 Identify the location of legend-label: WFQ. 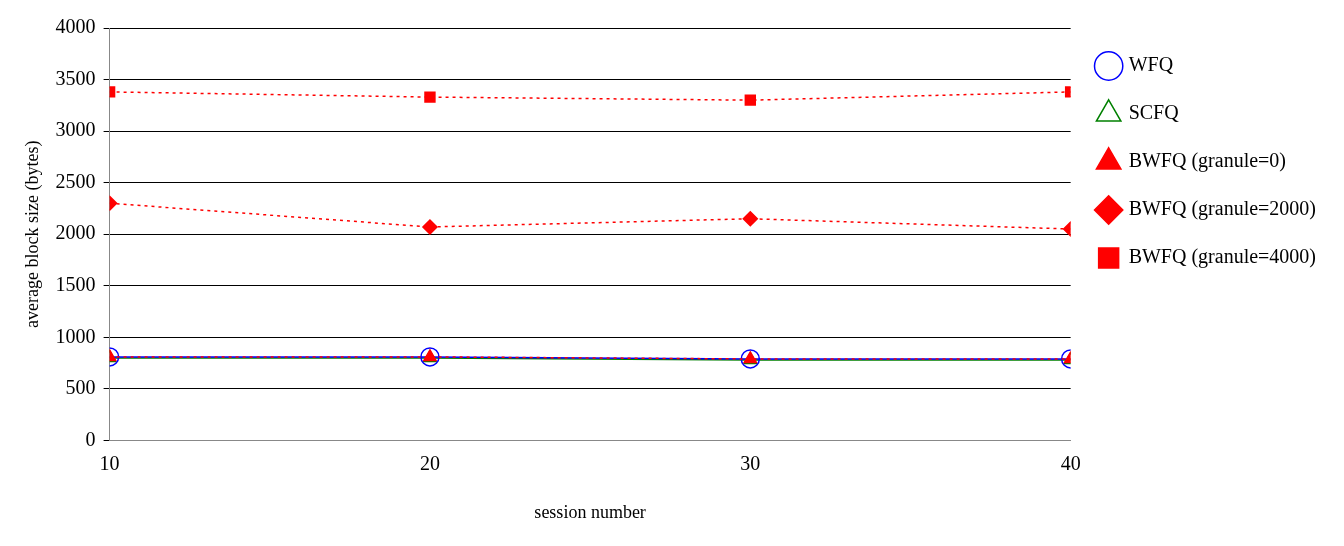
(1151, 64).